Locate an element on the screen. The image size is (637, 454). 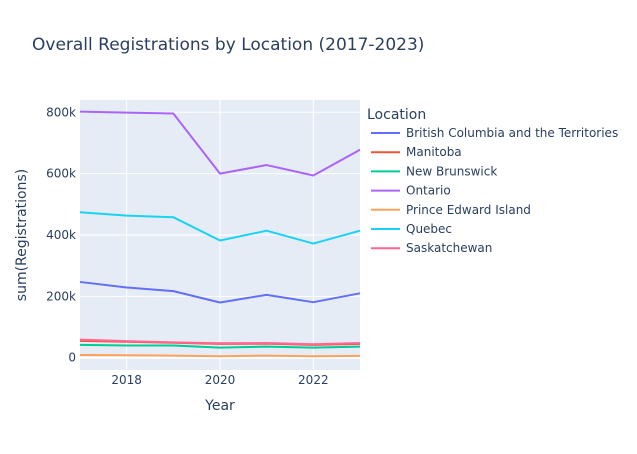
series-line-new-brunswick is located at coordinates (220, 346).